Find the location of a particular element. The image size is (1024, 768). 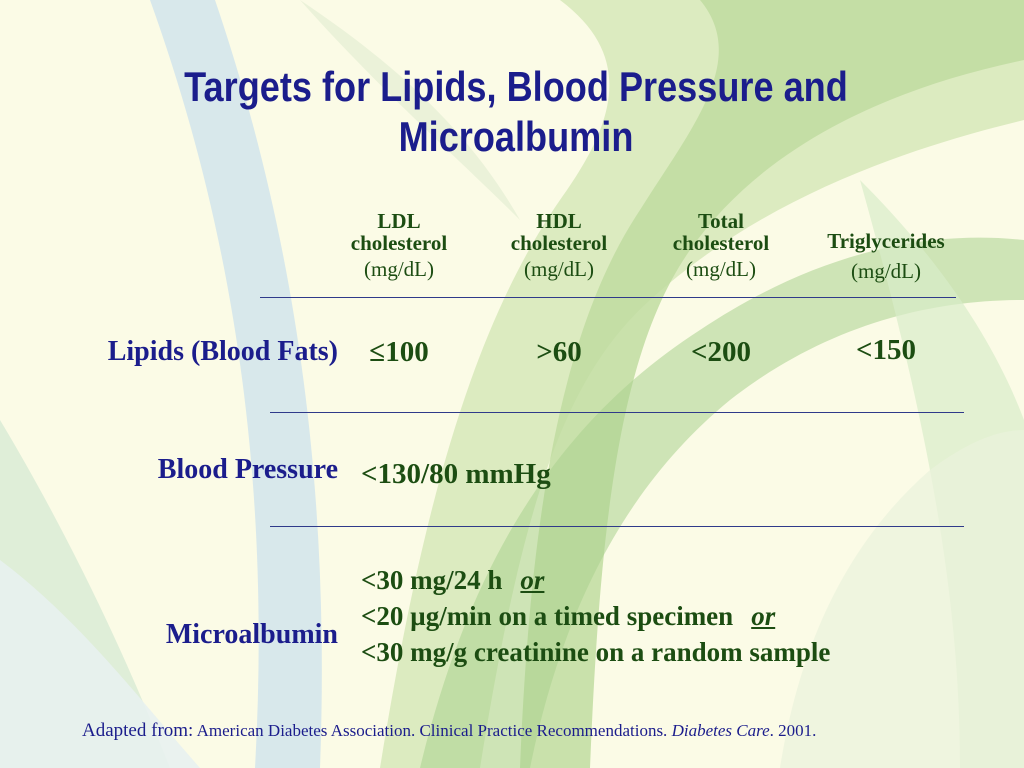

column-header-name: Total is located at coordinates (721, 221).